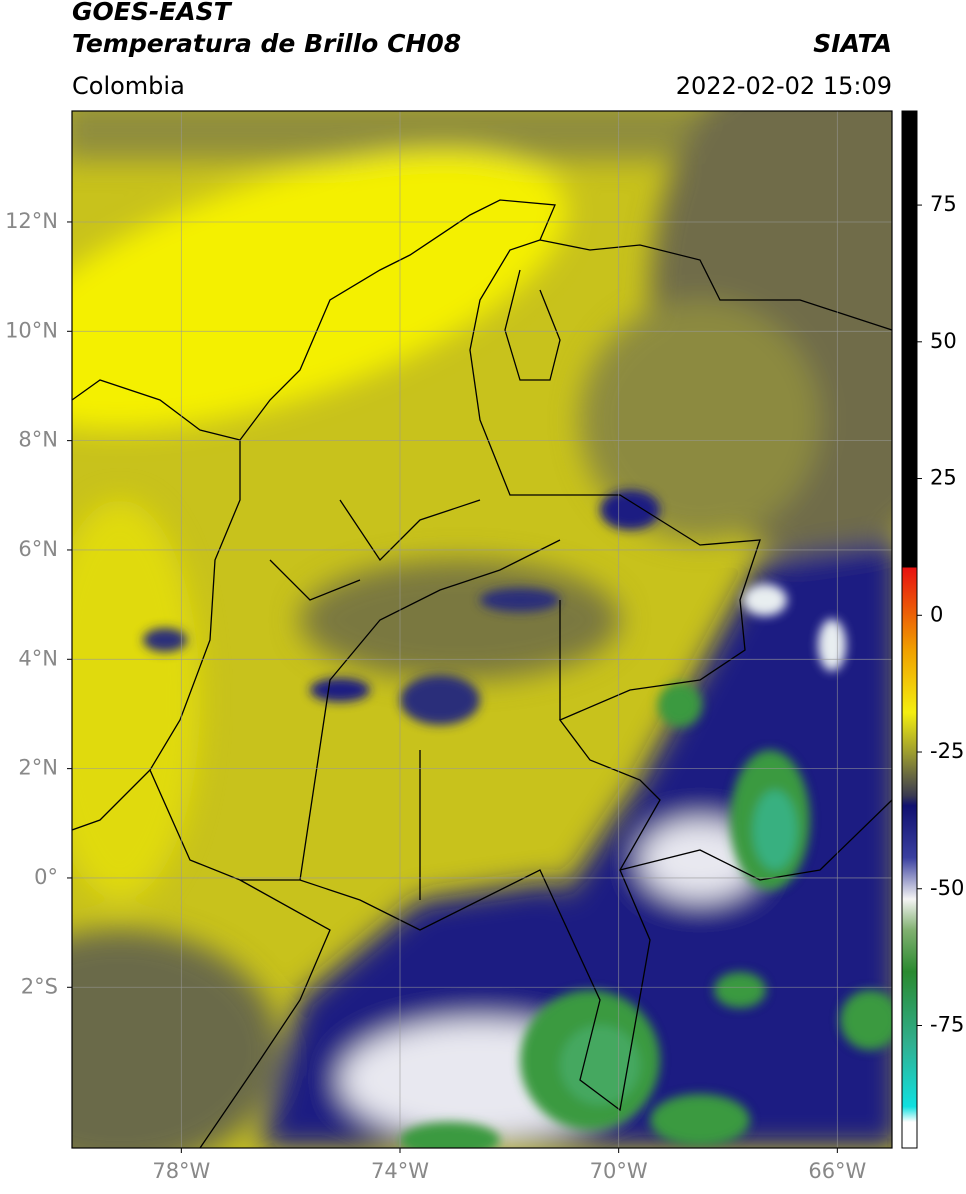  What do you see at coordinates (400, 1171) in the screenshot?
I see `x-tick-label: 74°W` at bounding box center [400, 1171].